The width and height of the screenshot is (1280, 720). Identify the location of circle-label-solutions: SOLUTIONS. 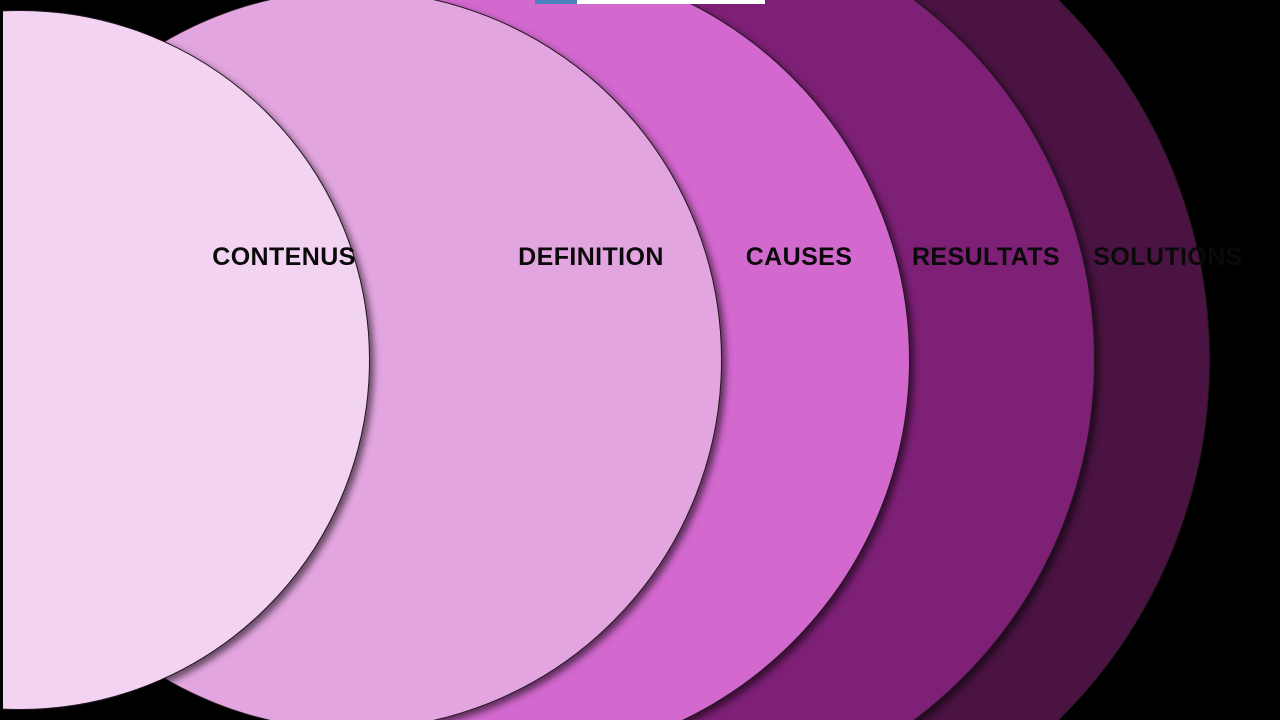
(1168, 257).